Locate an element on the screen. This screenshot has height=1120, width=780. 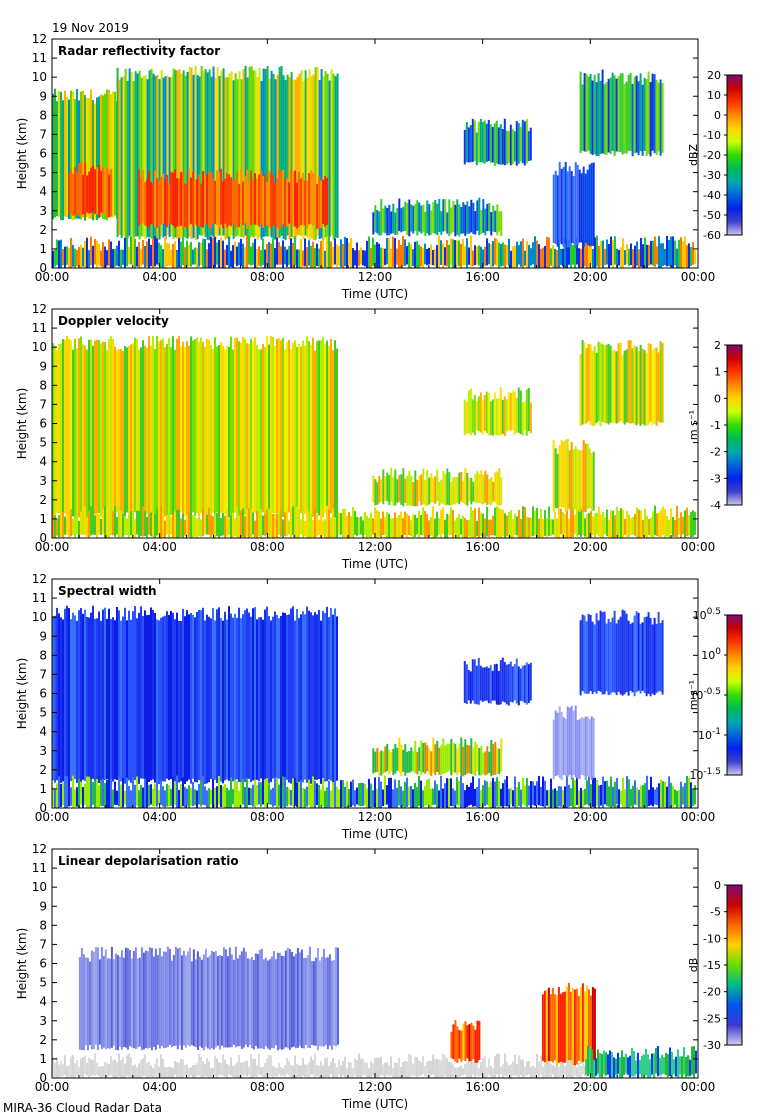
y-tick-label: 6 is located at coordinates (43, 964).